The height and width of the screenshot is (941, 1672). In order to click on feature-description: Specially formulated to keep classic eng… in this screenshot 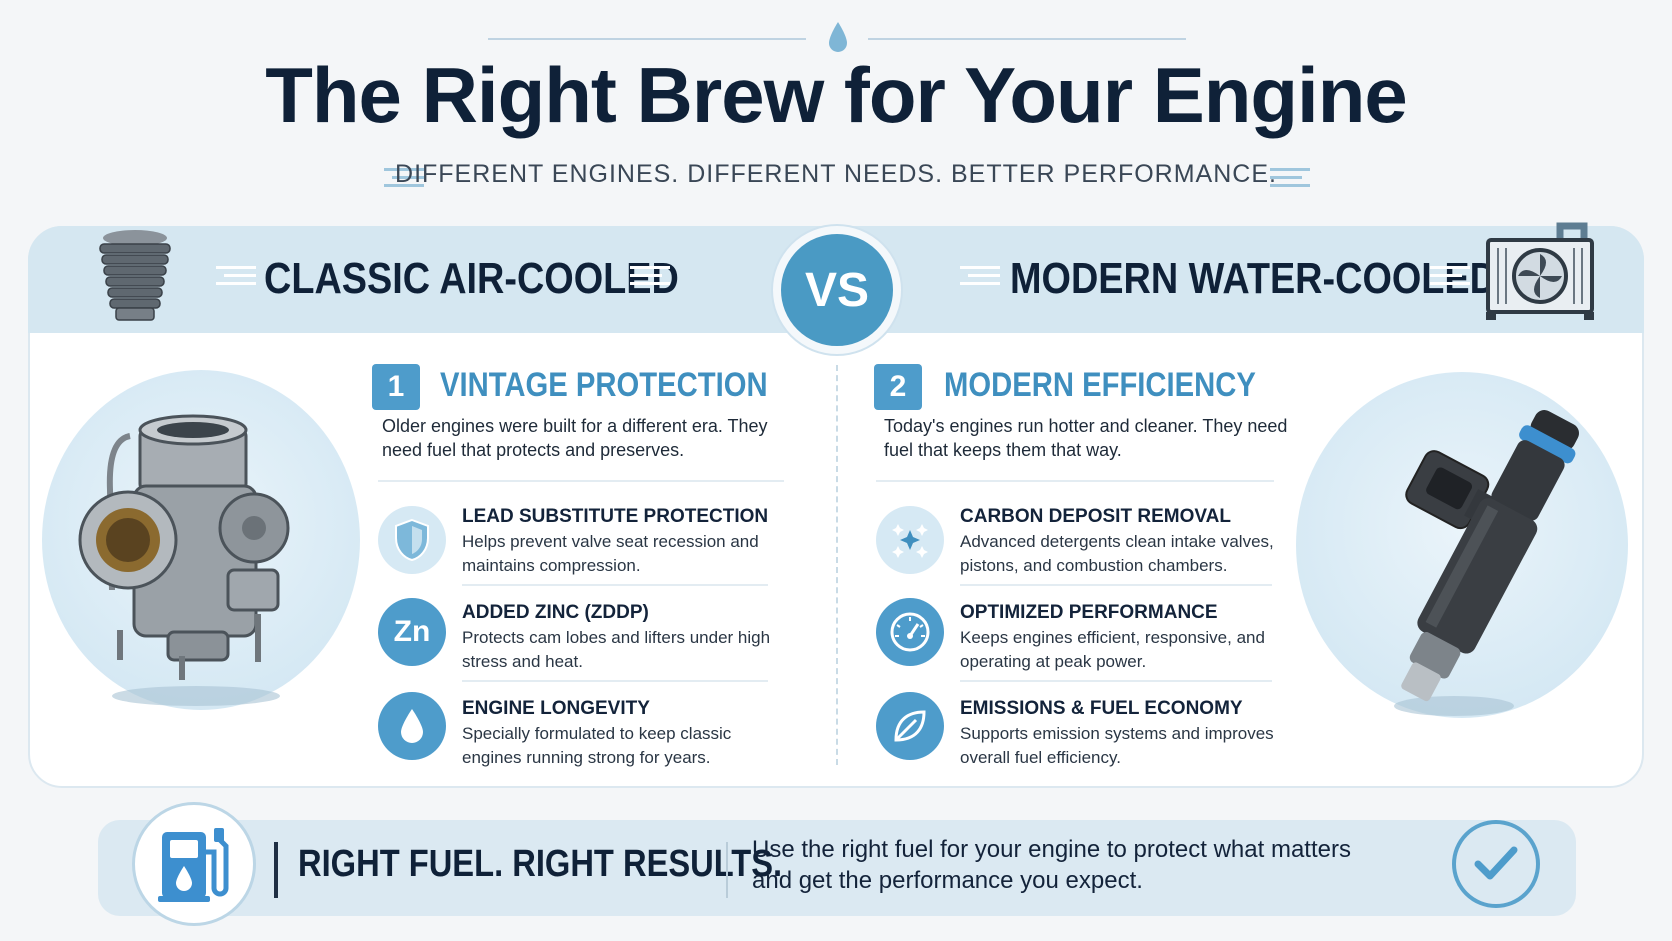, I will do `click(597, 745)`.